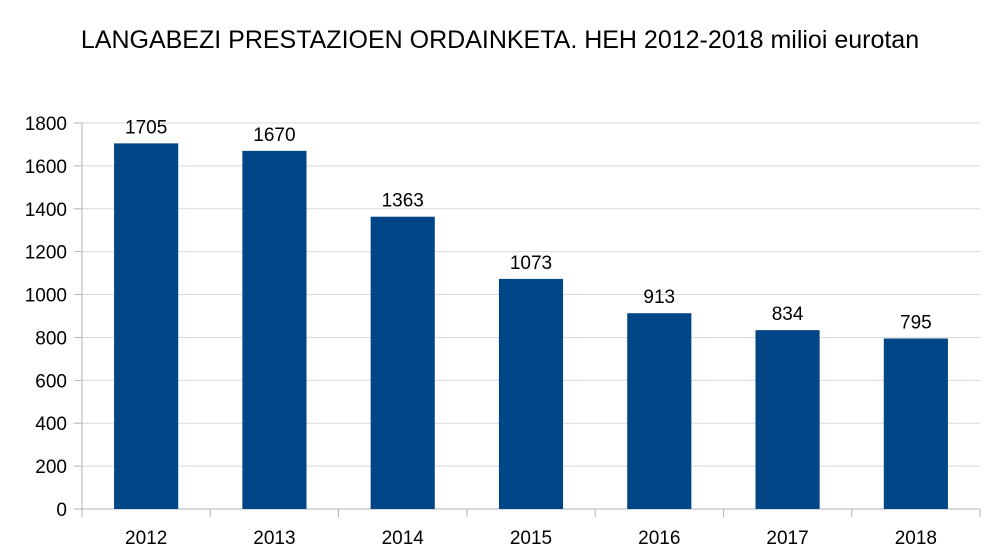 The image size is (1000, 560). I want to click on x-tick-label-2012: 2012, so click(146, 538).